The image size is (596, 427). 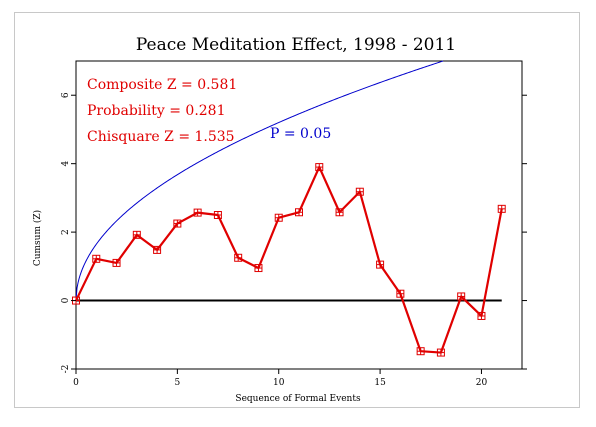 What do you see at coordinates (300, 134) in the screenshot?
I see `p-envelope-label: P = 0.05` at bounding box center [300, 134].